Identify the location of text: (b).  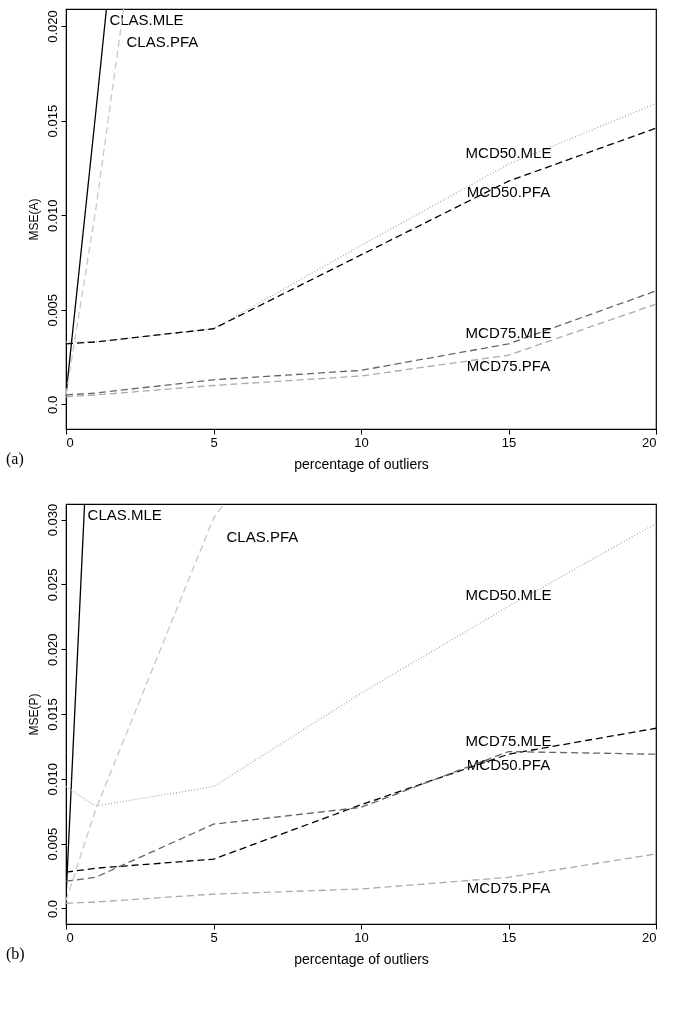
(15, 954).